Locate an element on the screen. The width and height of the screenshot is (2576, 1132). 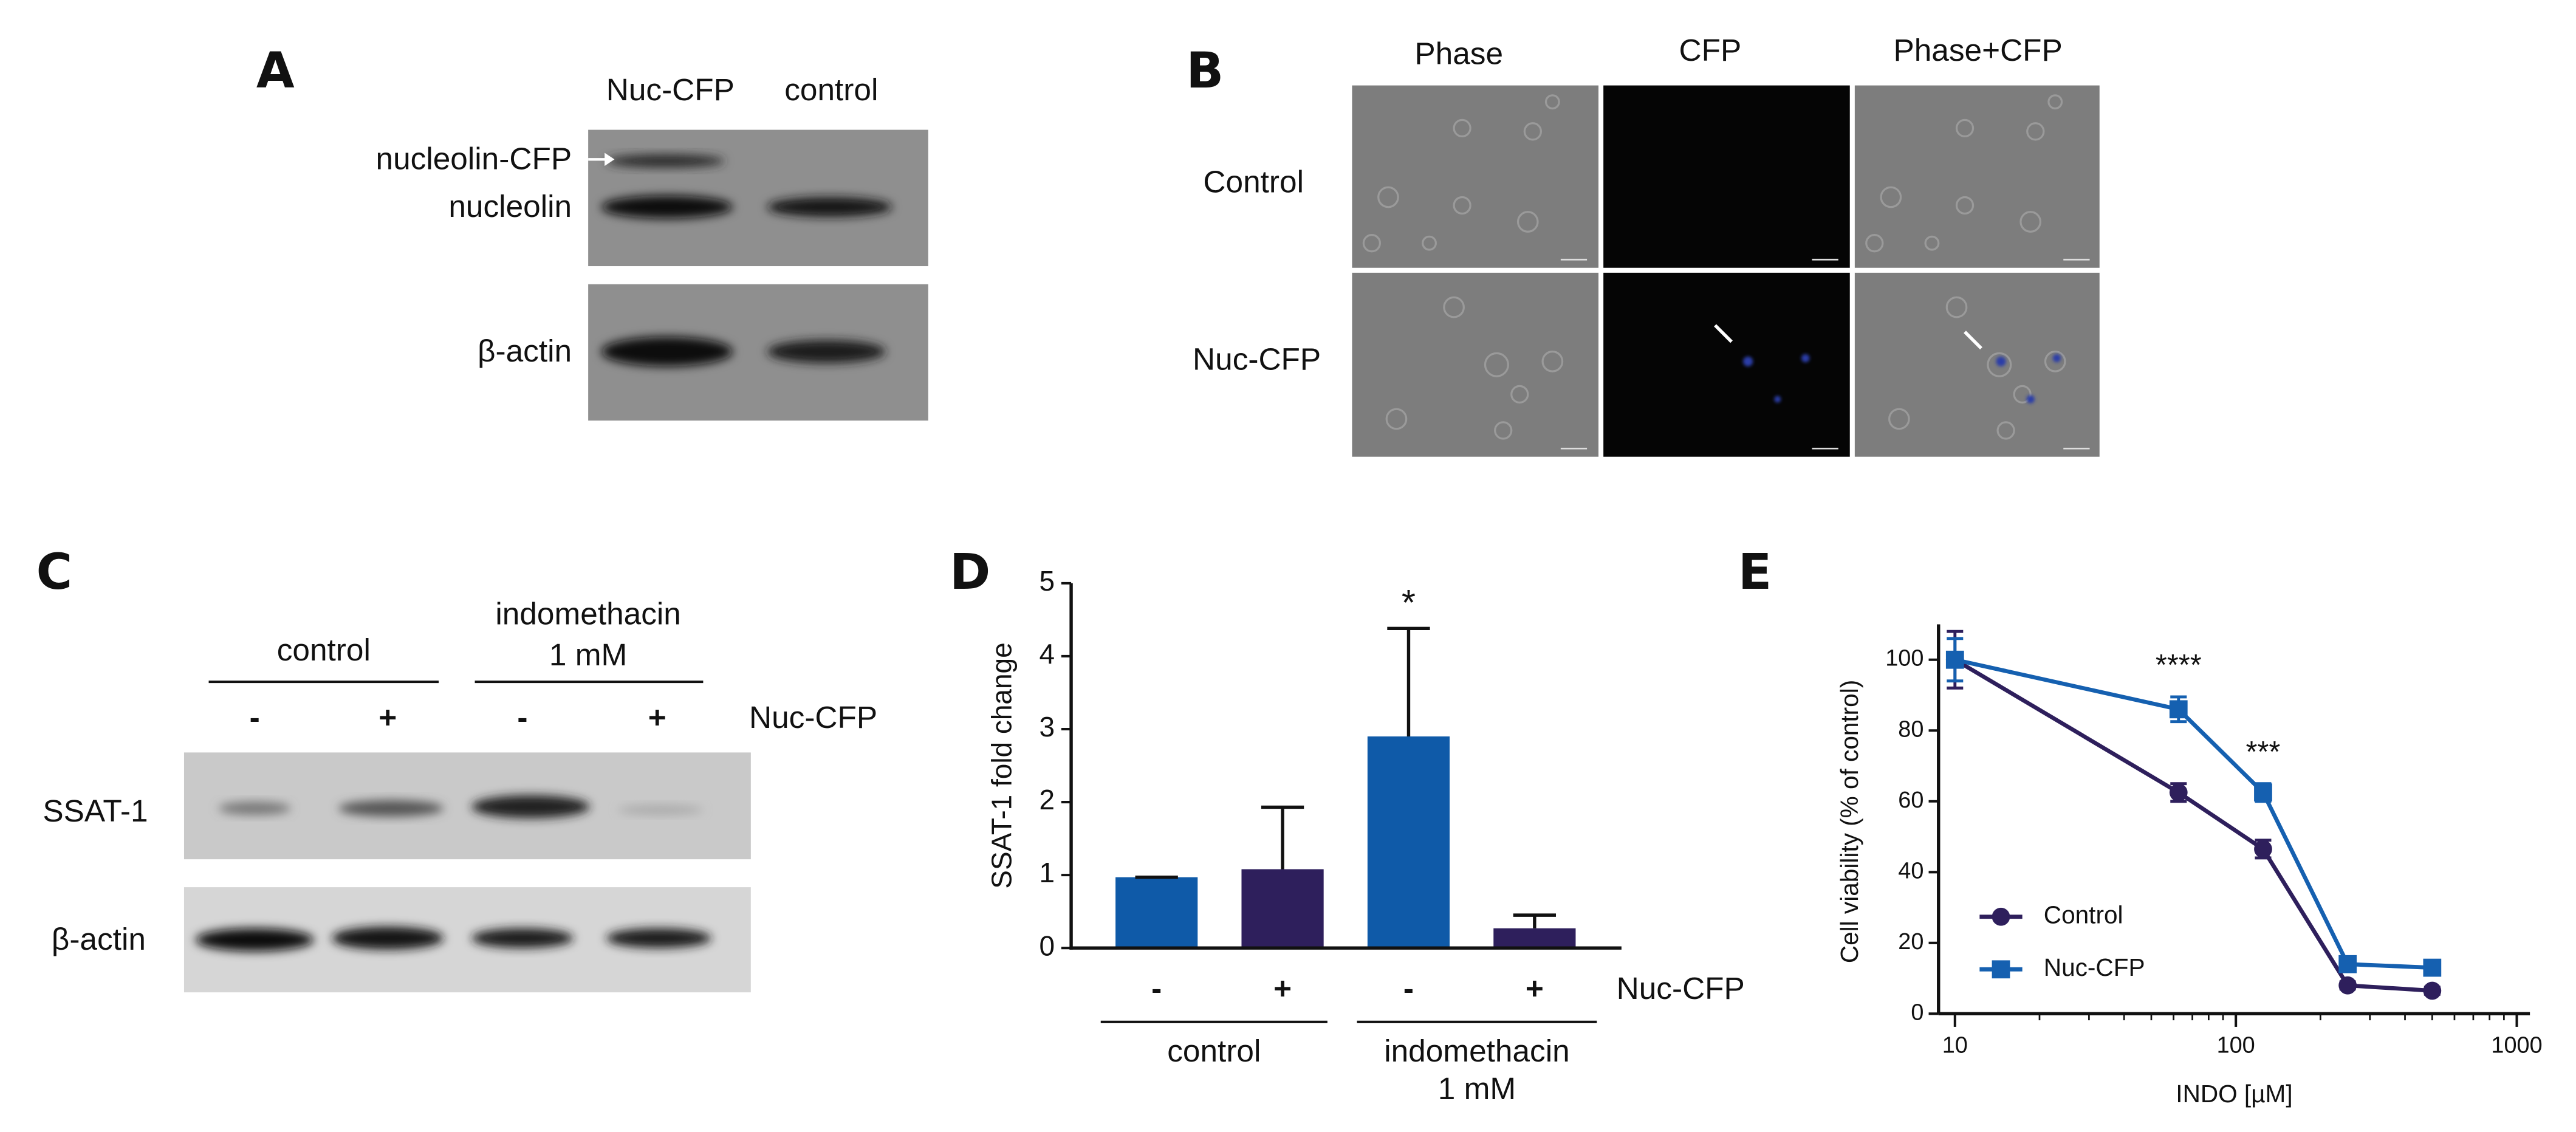
y-tick-label: 3 is located at coordinates (1047, 727).